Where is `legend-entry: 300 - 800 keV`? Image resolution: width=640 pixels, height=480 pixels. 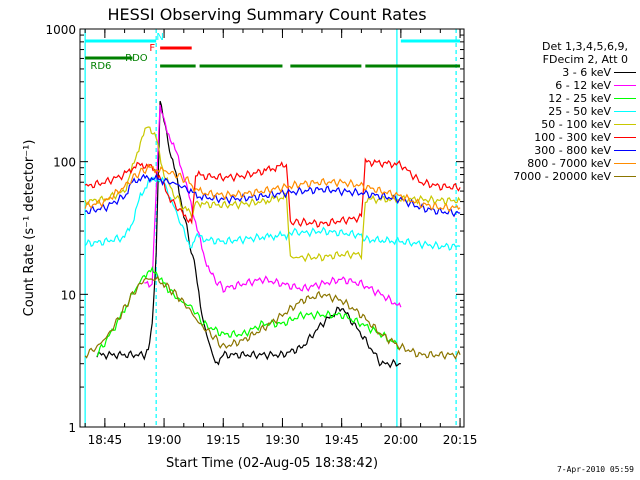 legend-entry: 300 - 800 keV is located at coordinates (562, 150).